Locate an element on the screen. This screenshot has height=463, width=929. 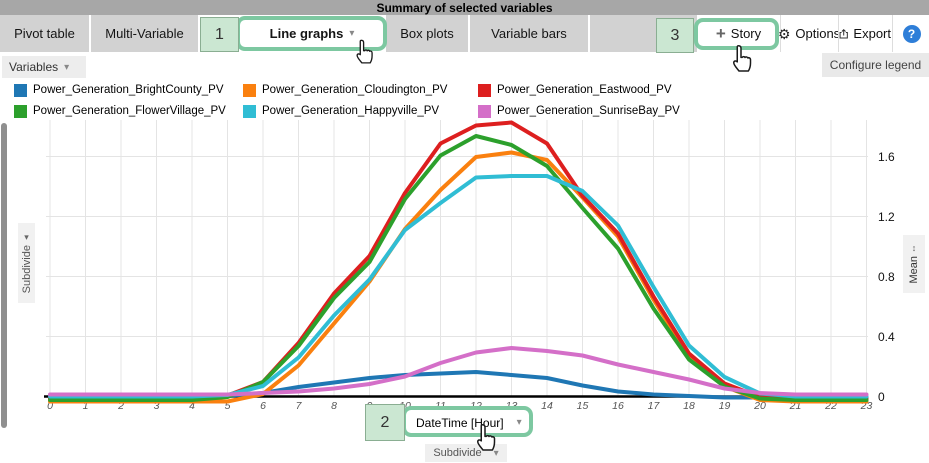
legend-item: Power_Generation_BrightCounty_PV is located at coordinates (119, 90).